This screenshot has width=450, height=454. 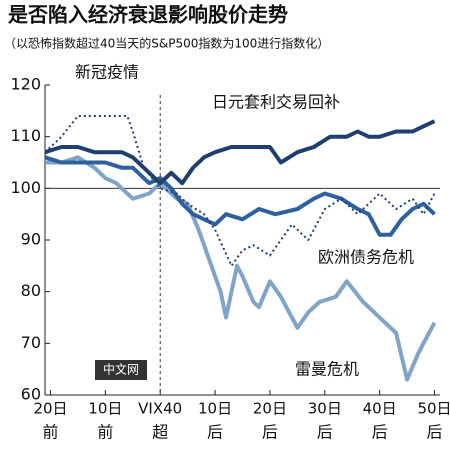 I want to click on series-label: 日元套利交易回补, so click(x=276, y=102).